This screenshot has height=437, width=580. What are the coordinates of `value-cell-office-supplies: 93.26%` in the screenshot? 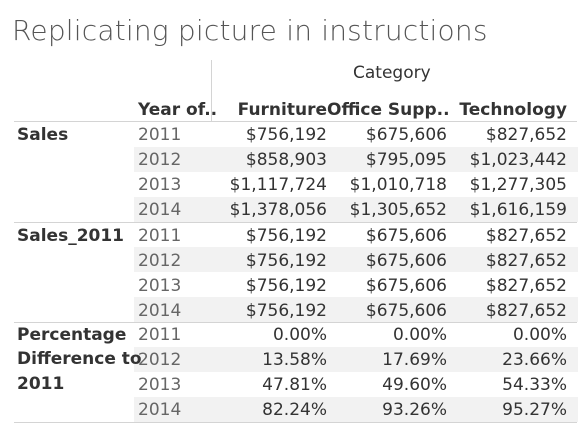 It's located at (387, 410).